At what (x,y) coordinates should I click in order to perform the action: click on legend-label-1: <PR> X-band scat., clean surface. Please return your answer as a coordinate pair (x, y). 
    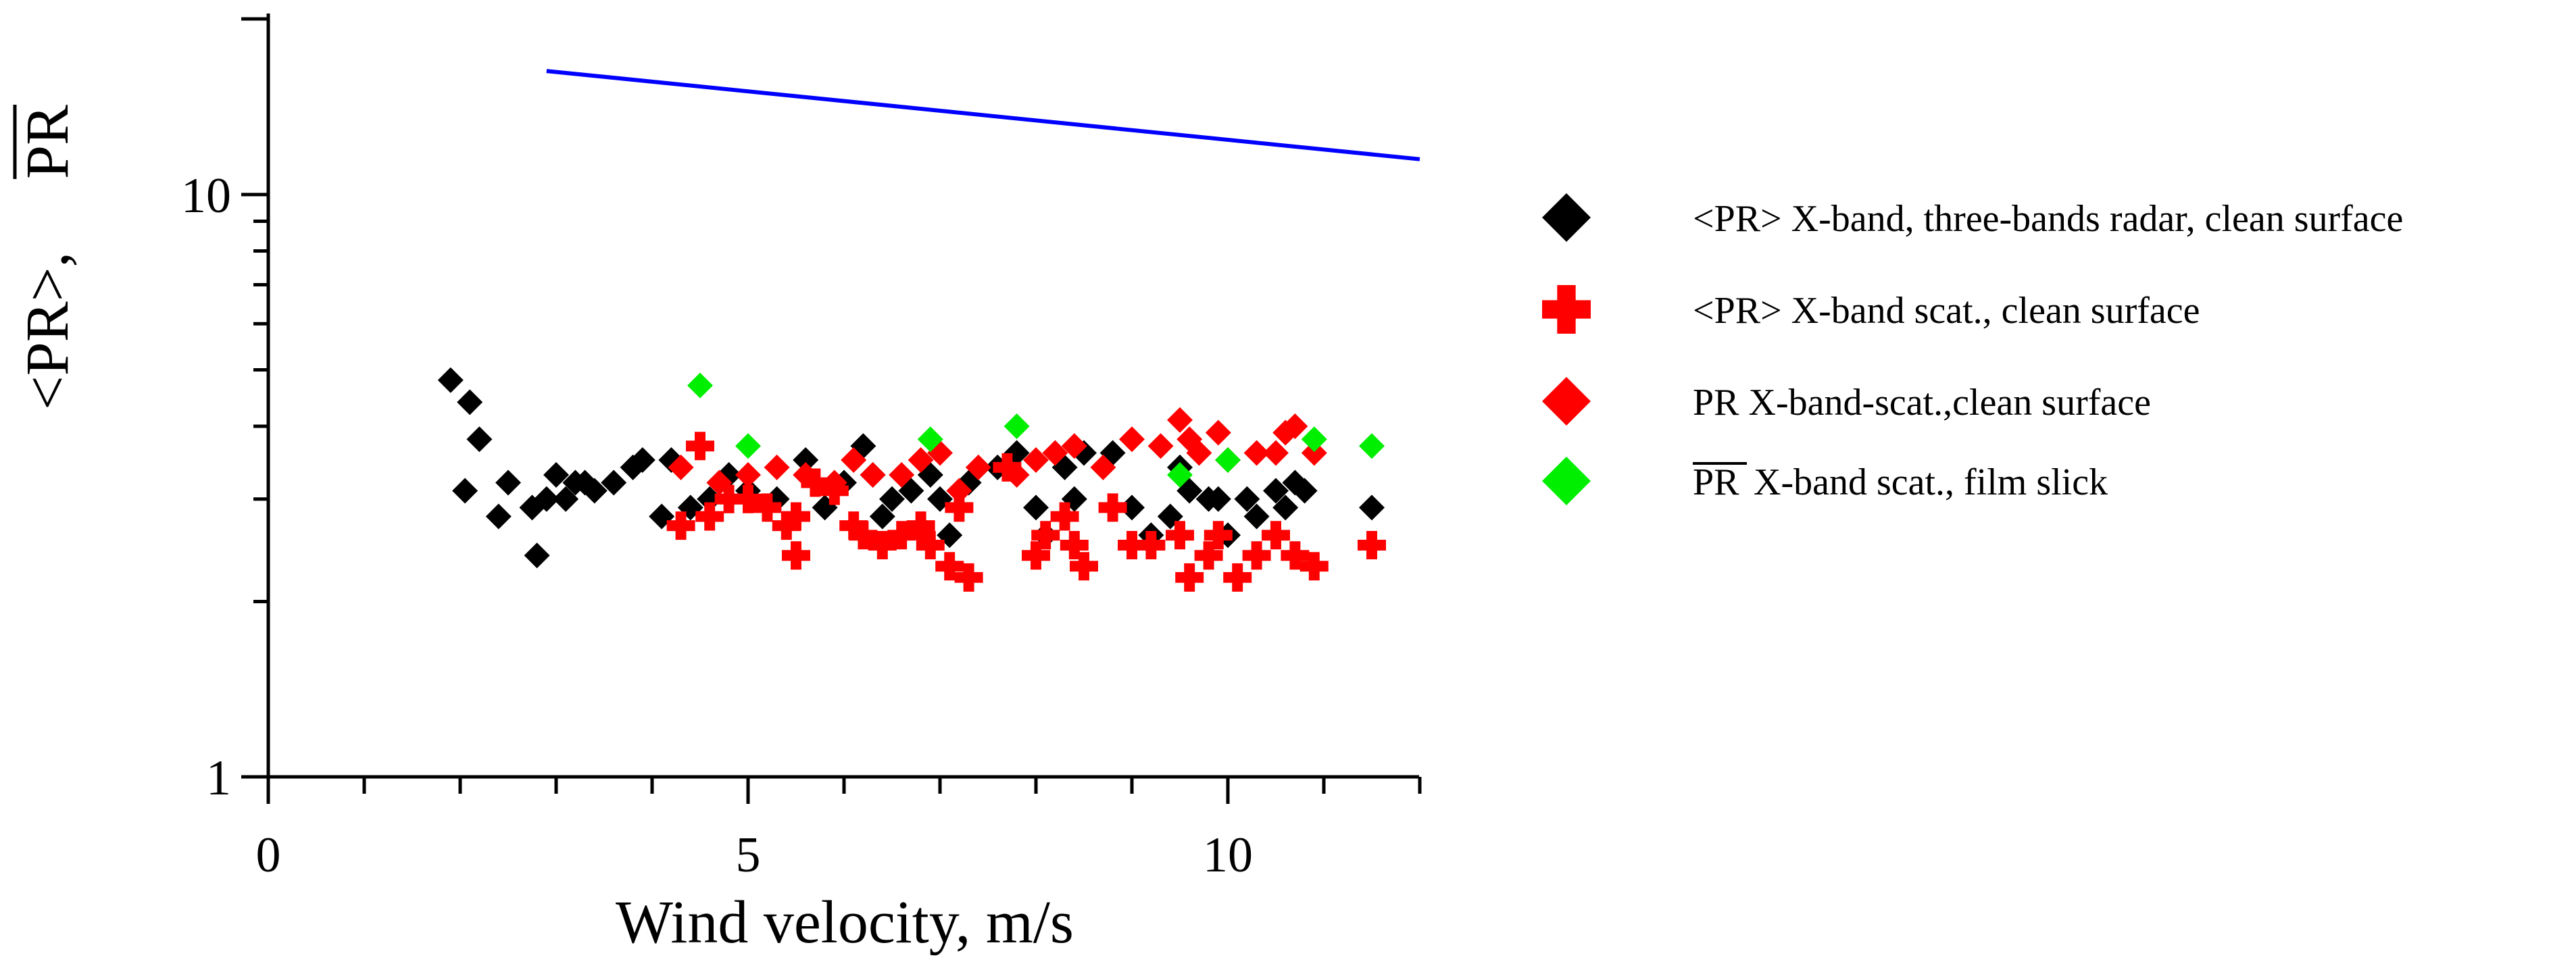
    Looking at the image, I should click on (1946, 311).